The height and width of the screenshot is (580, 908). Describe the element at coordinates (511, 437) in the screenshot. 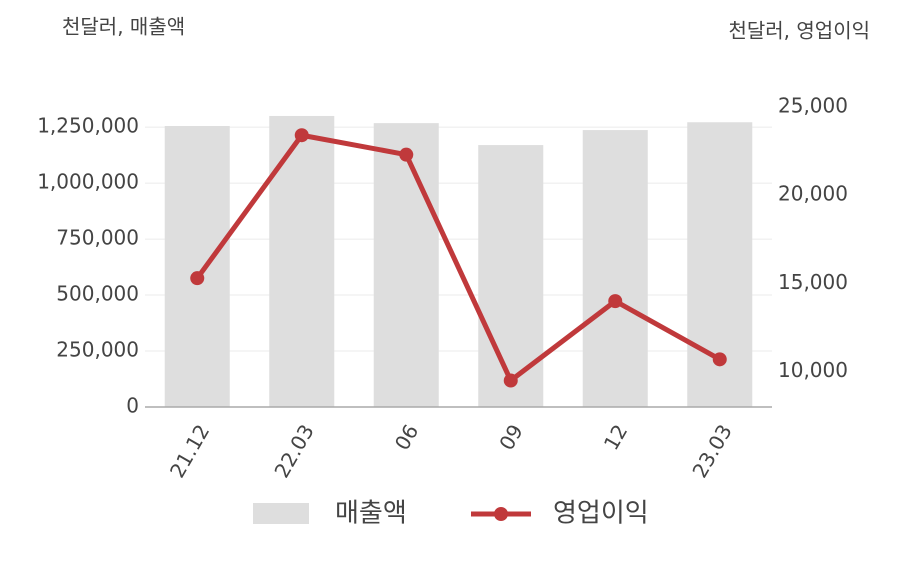

I see `x-tick-label: 09` at that location.